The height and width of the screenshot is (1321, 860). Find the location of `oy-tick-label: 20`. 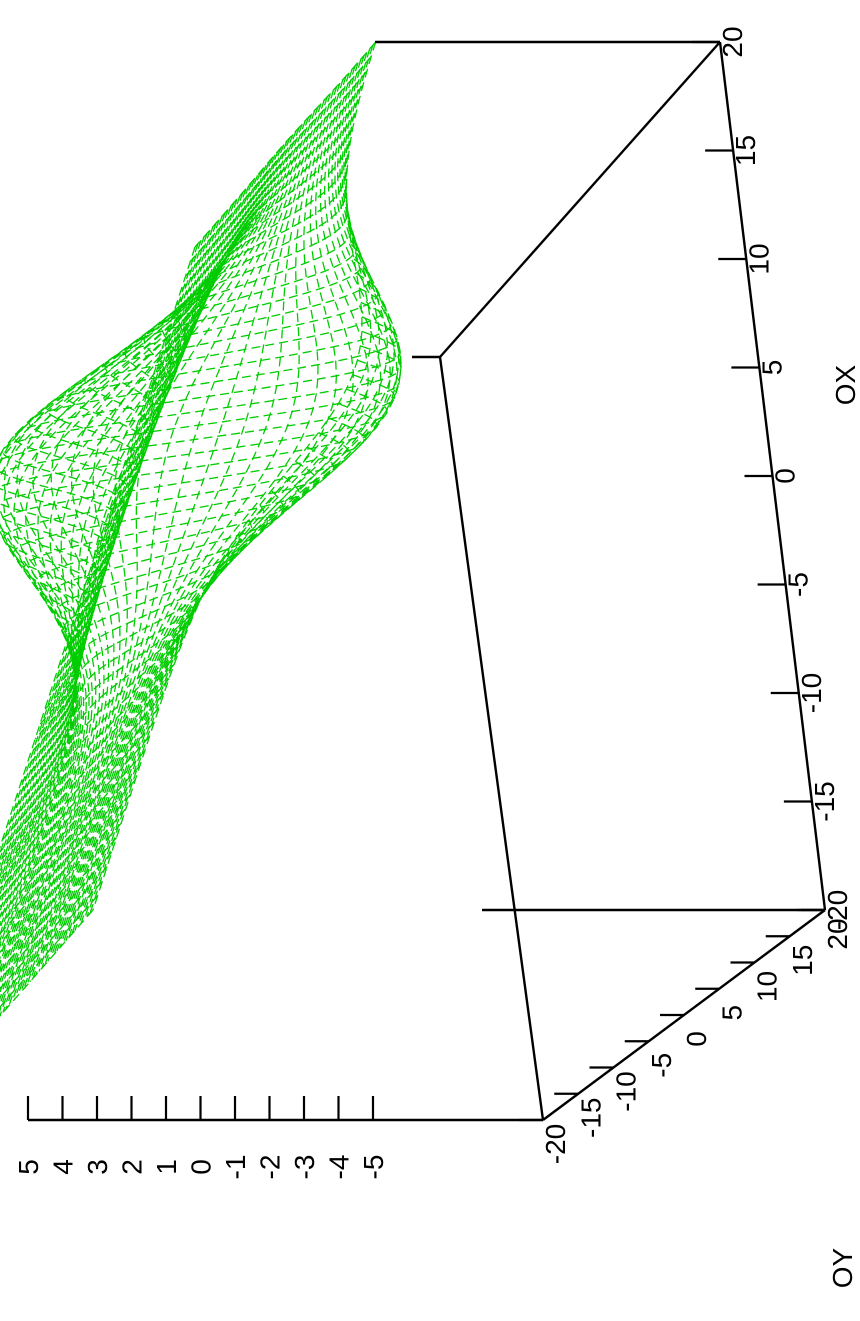

oy-tick-label: 20 is located at coordinates (837, 933).